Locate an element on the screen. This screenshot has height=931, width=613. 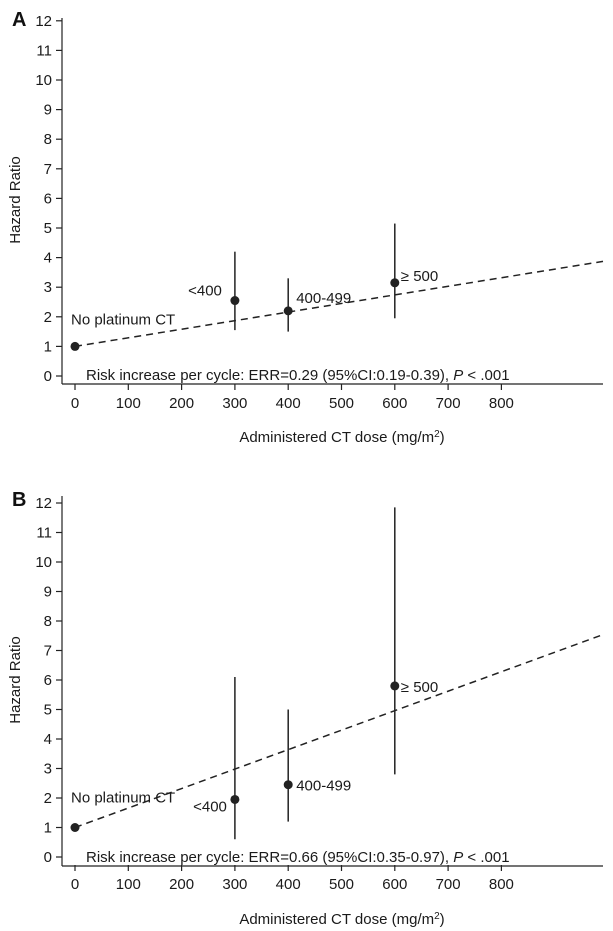
panel-letter-b: B is located at coordinates (19, 500).